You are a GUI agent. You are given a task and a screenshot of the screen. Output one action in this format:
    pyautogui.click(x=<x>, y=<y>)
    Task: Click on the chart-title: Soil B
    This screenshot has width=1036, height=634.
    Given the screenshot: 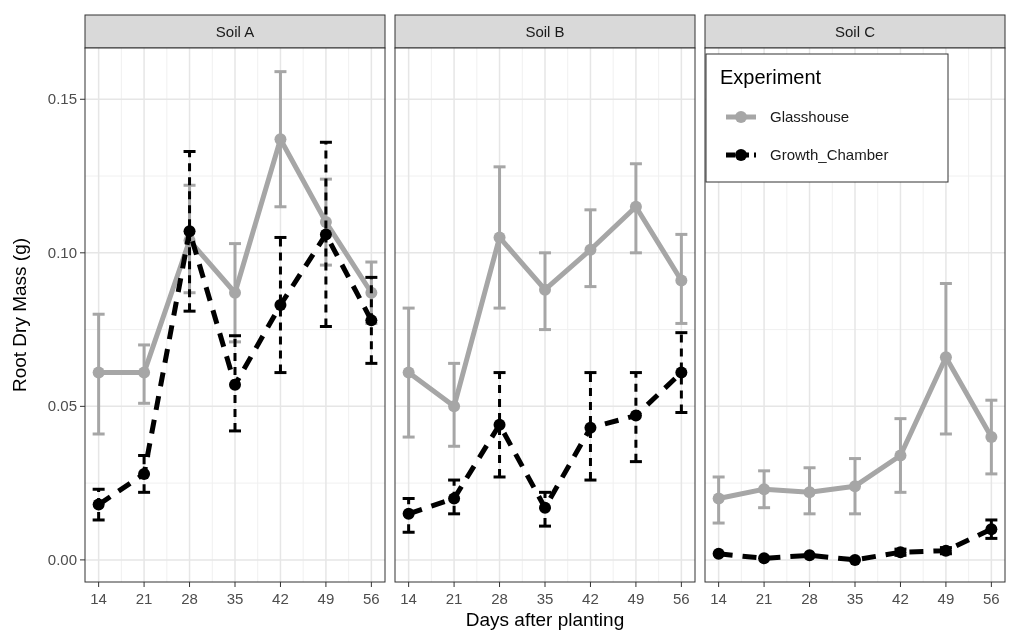 What is the action you would take?
    pyautogui.click(x=545, y=31)
    